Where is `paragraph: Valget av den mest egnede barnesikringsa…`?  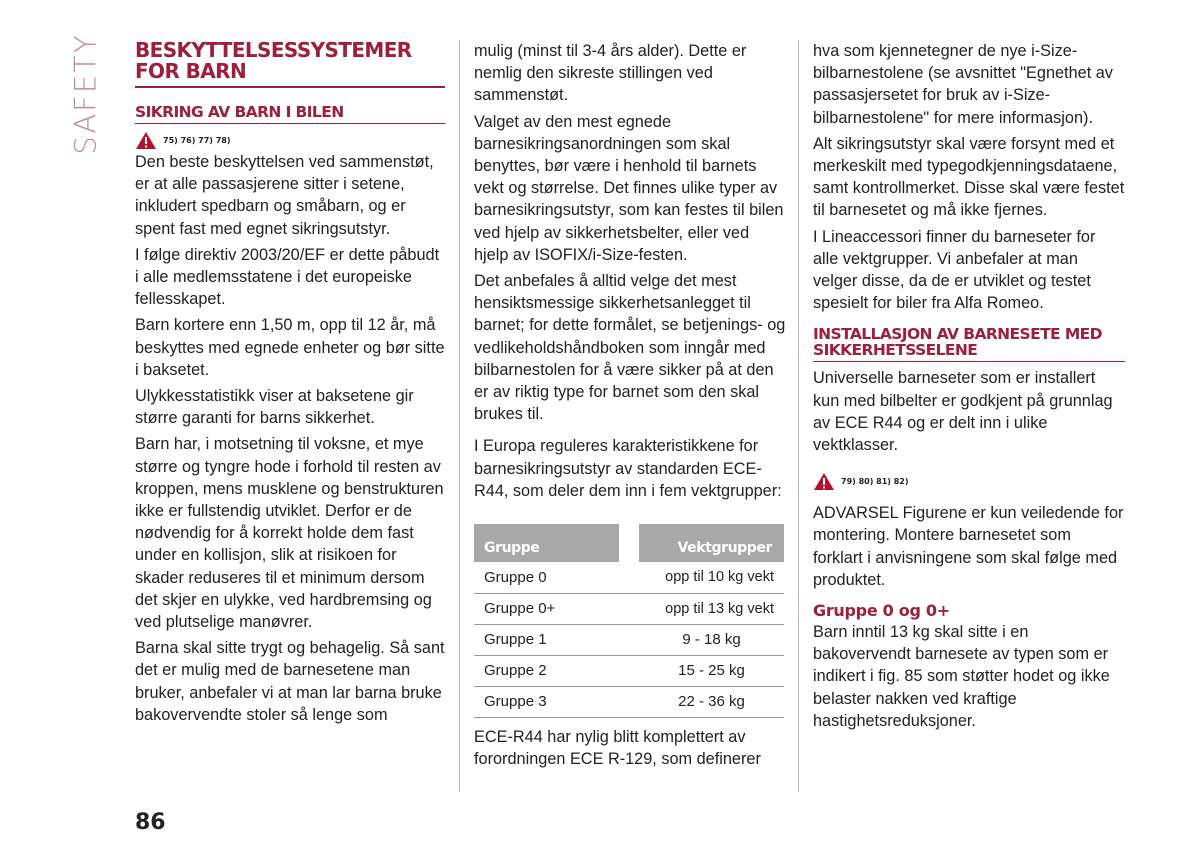
paragraph: Valget av den mest egnede barnesikringsa… is located at coordinates (629, 188).